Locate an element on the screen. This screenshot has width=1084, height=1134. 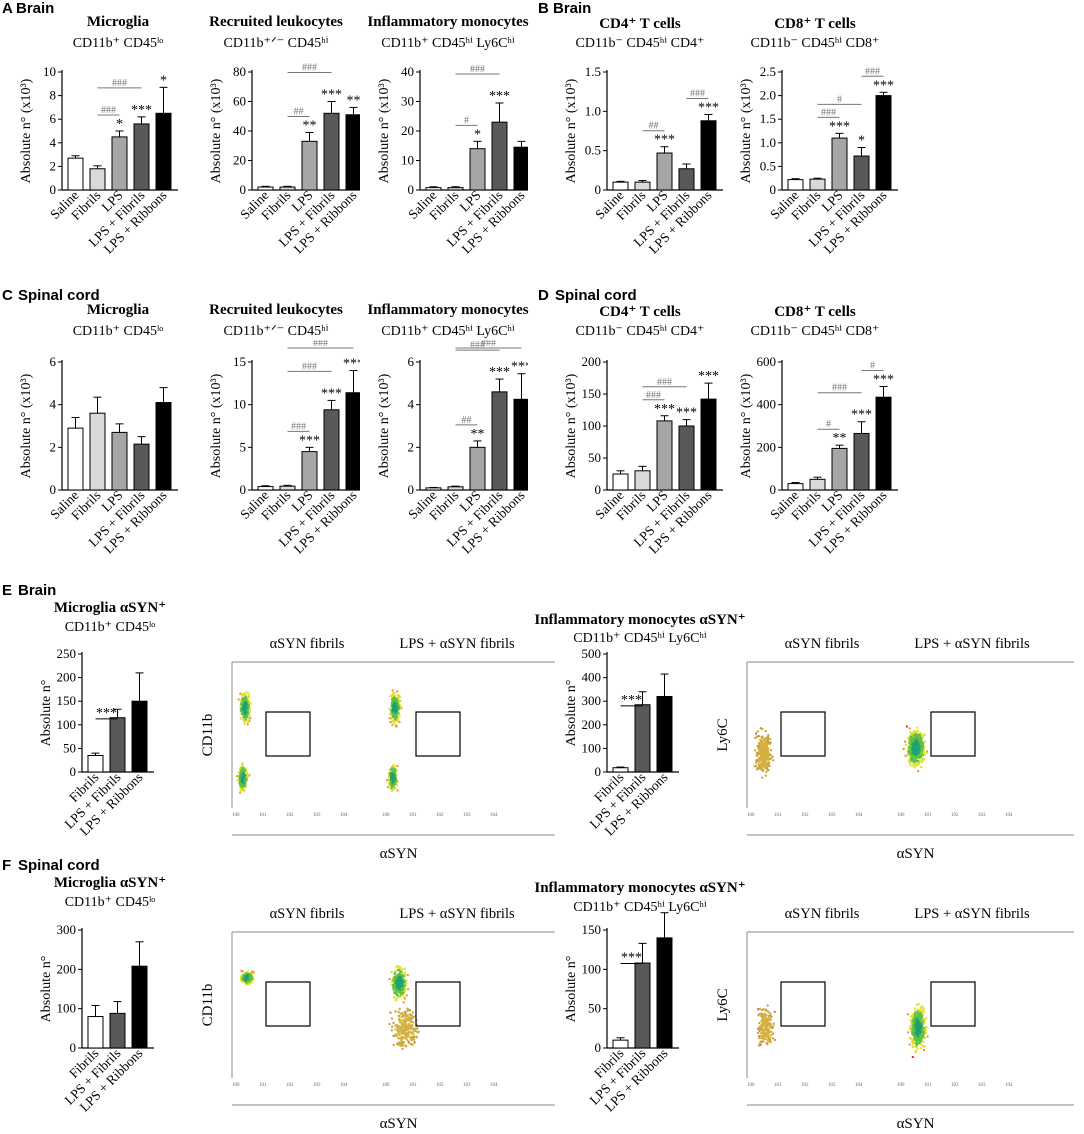
y-tick-label: 1.0 is located at coordinates (593, 110).